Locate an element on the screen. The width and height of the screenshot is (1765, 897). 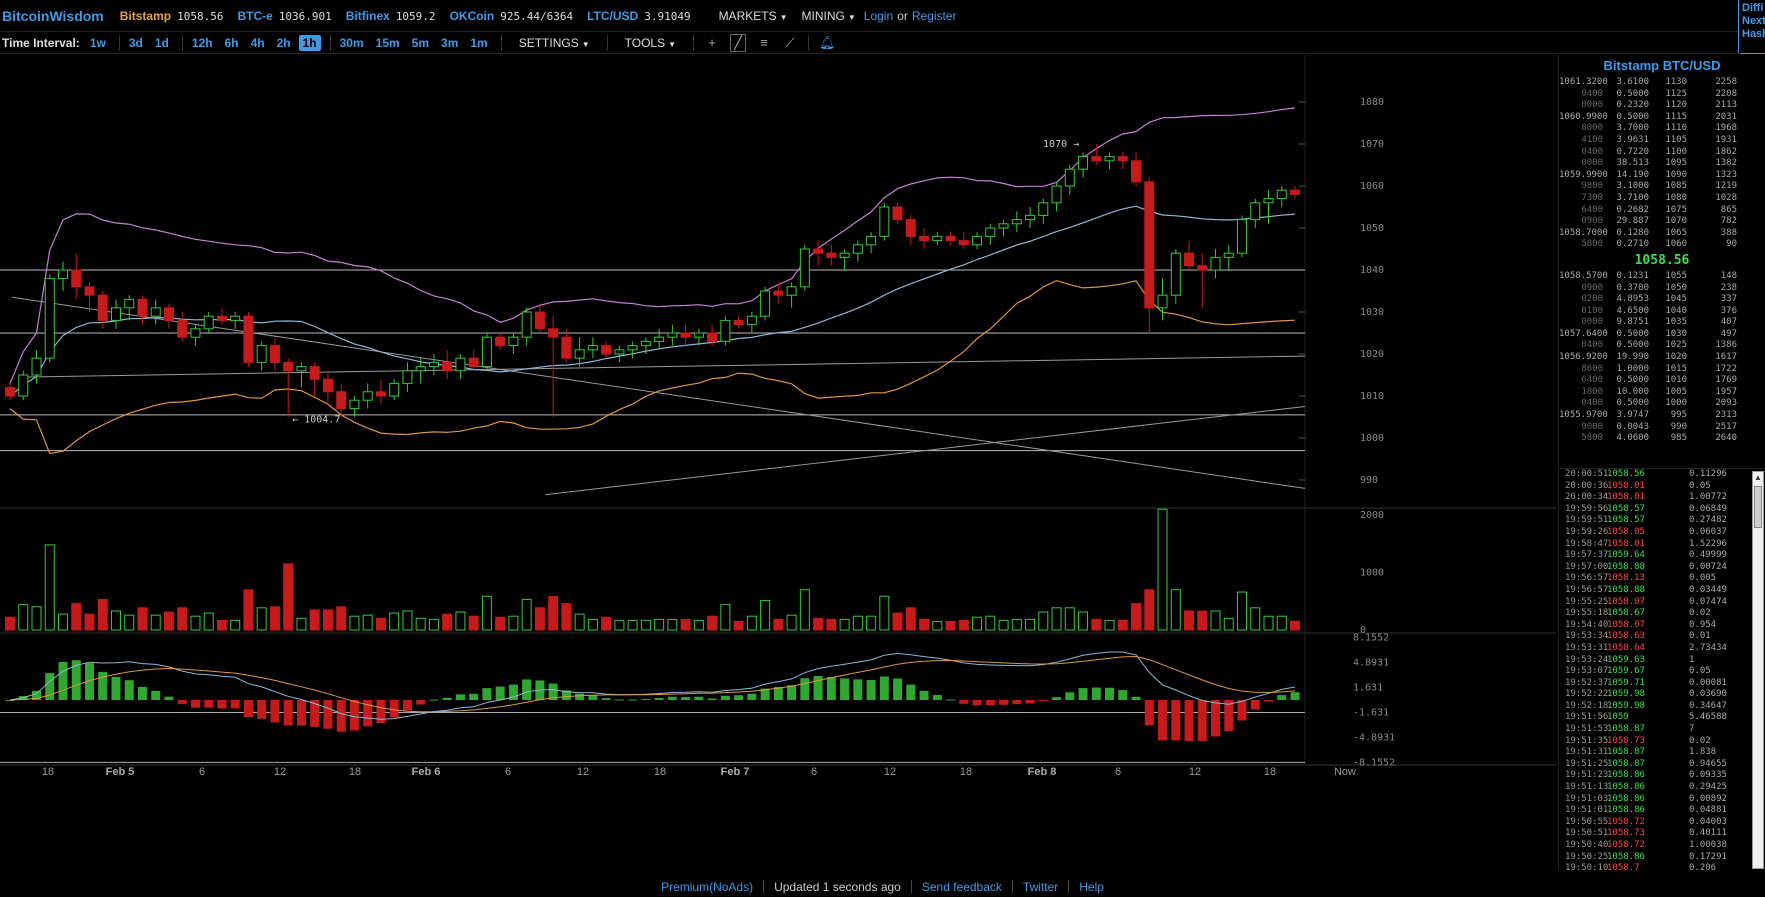
help-link: Help is located at coordinates (1091, 886).